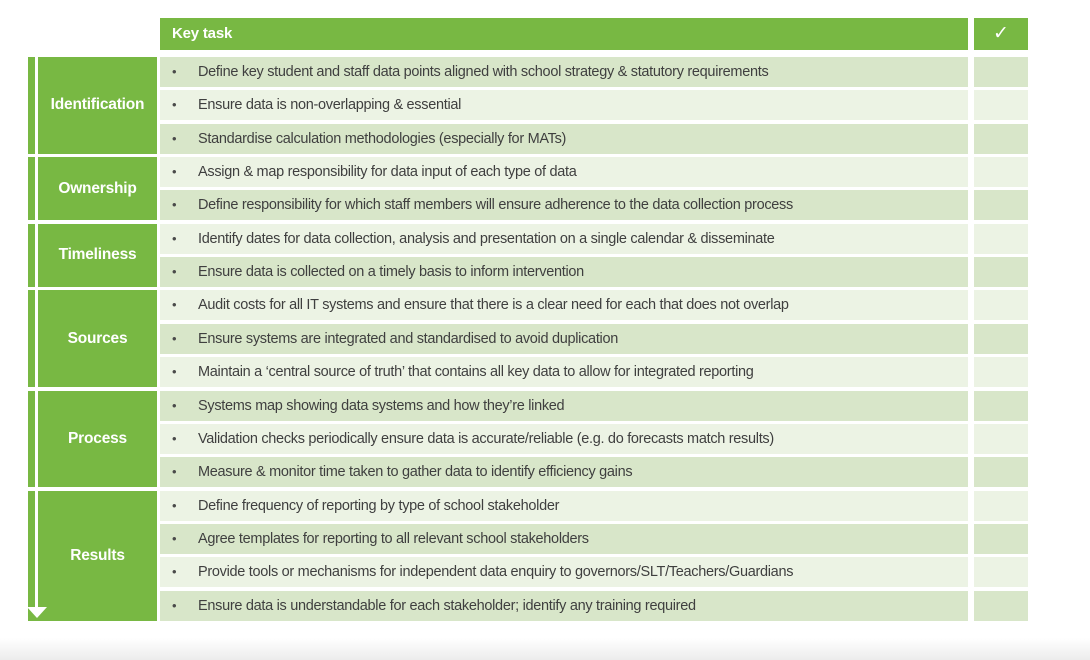 This screenshot has width=1090, height=660. What do you see at coordinates (202, 33) in the screenshot?
I see `header-key-task-label: Key task` at bounding box center [202, 33].